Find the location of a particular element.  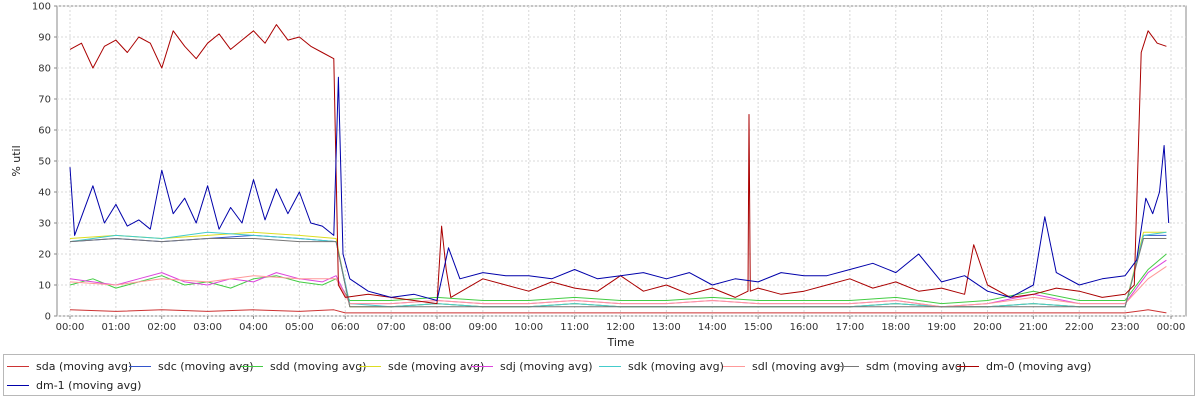

y-tick-label: 40 is located at coordinates (44, 193).